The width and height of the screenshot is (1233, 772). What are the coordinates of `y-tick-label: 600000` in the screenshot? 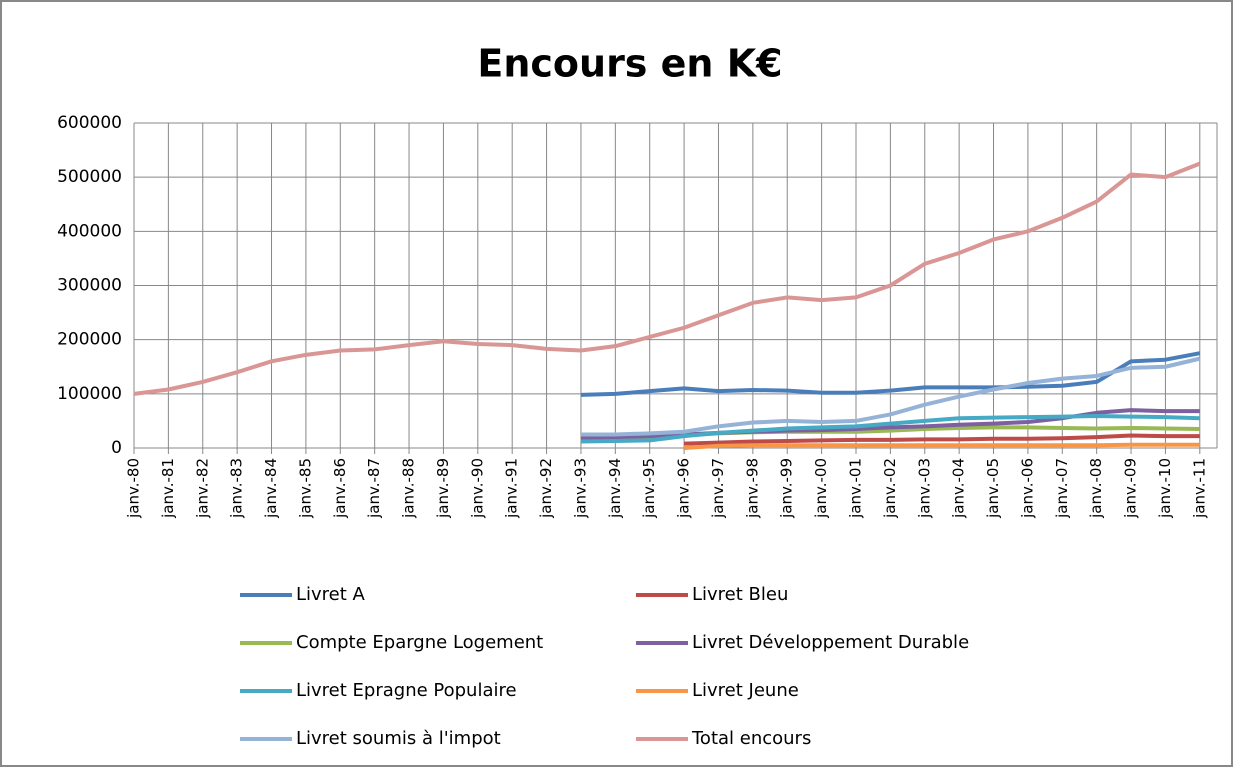 It's located at (89, 123).